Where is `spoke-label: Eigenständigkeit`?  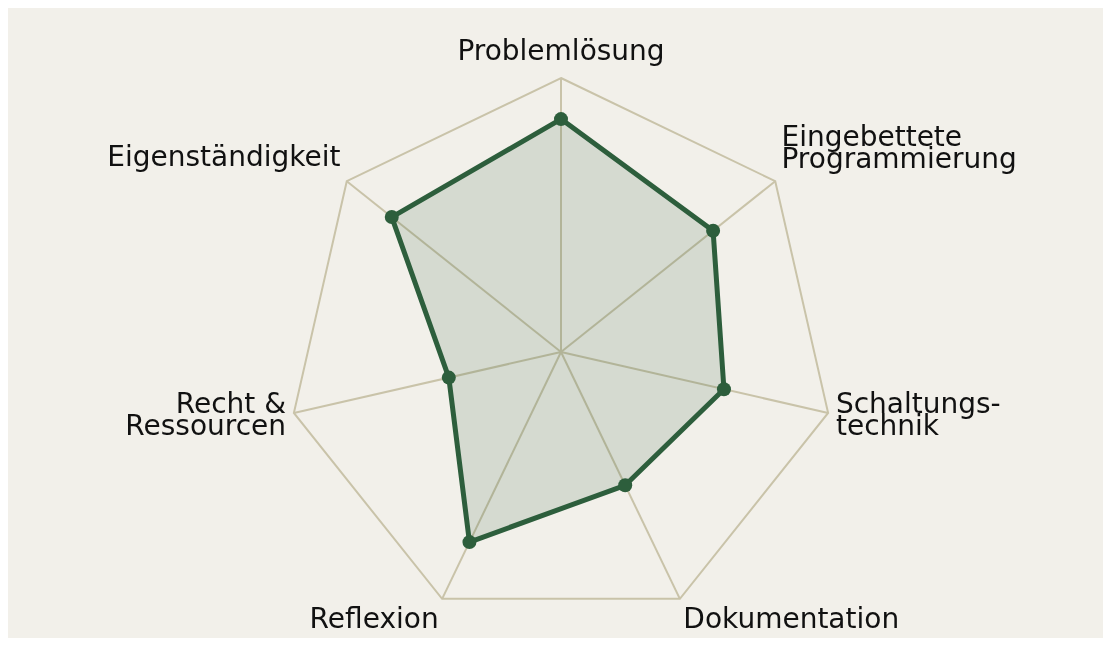 spoke-label: Eigenständigkeit is located at coordinates (224, 157).